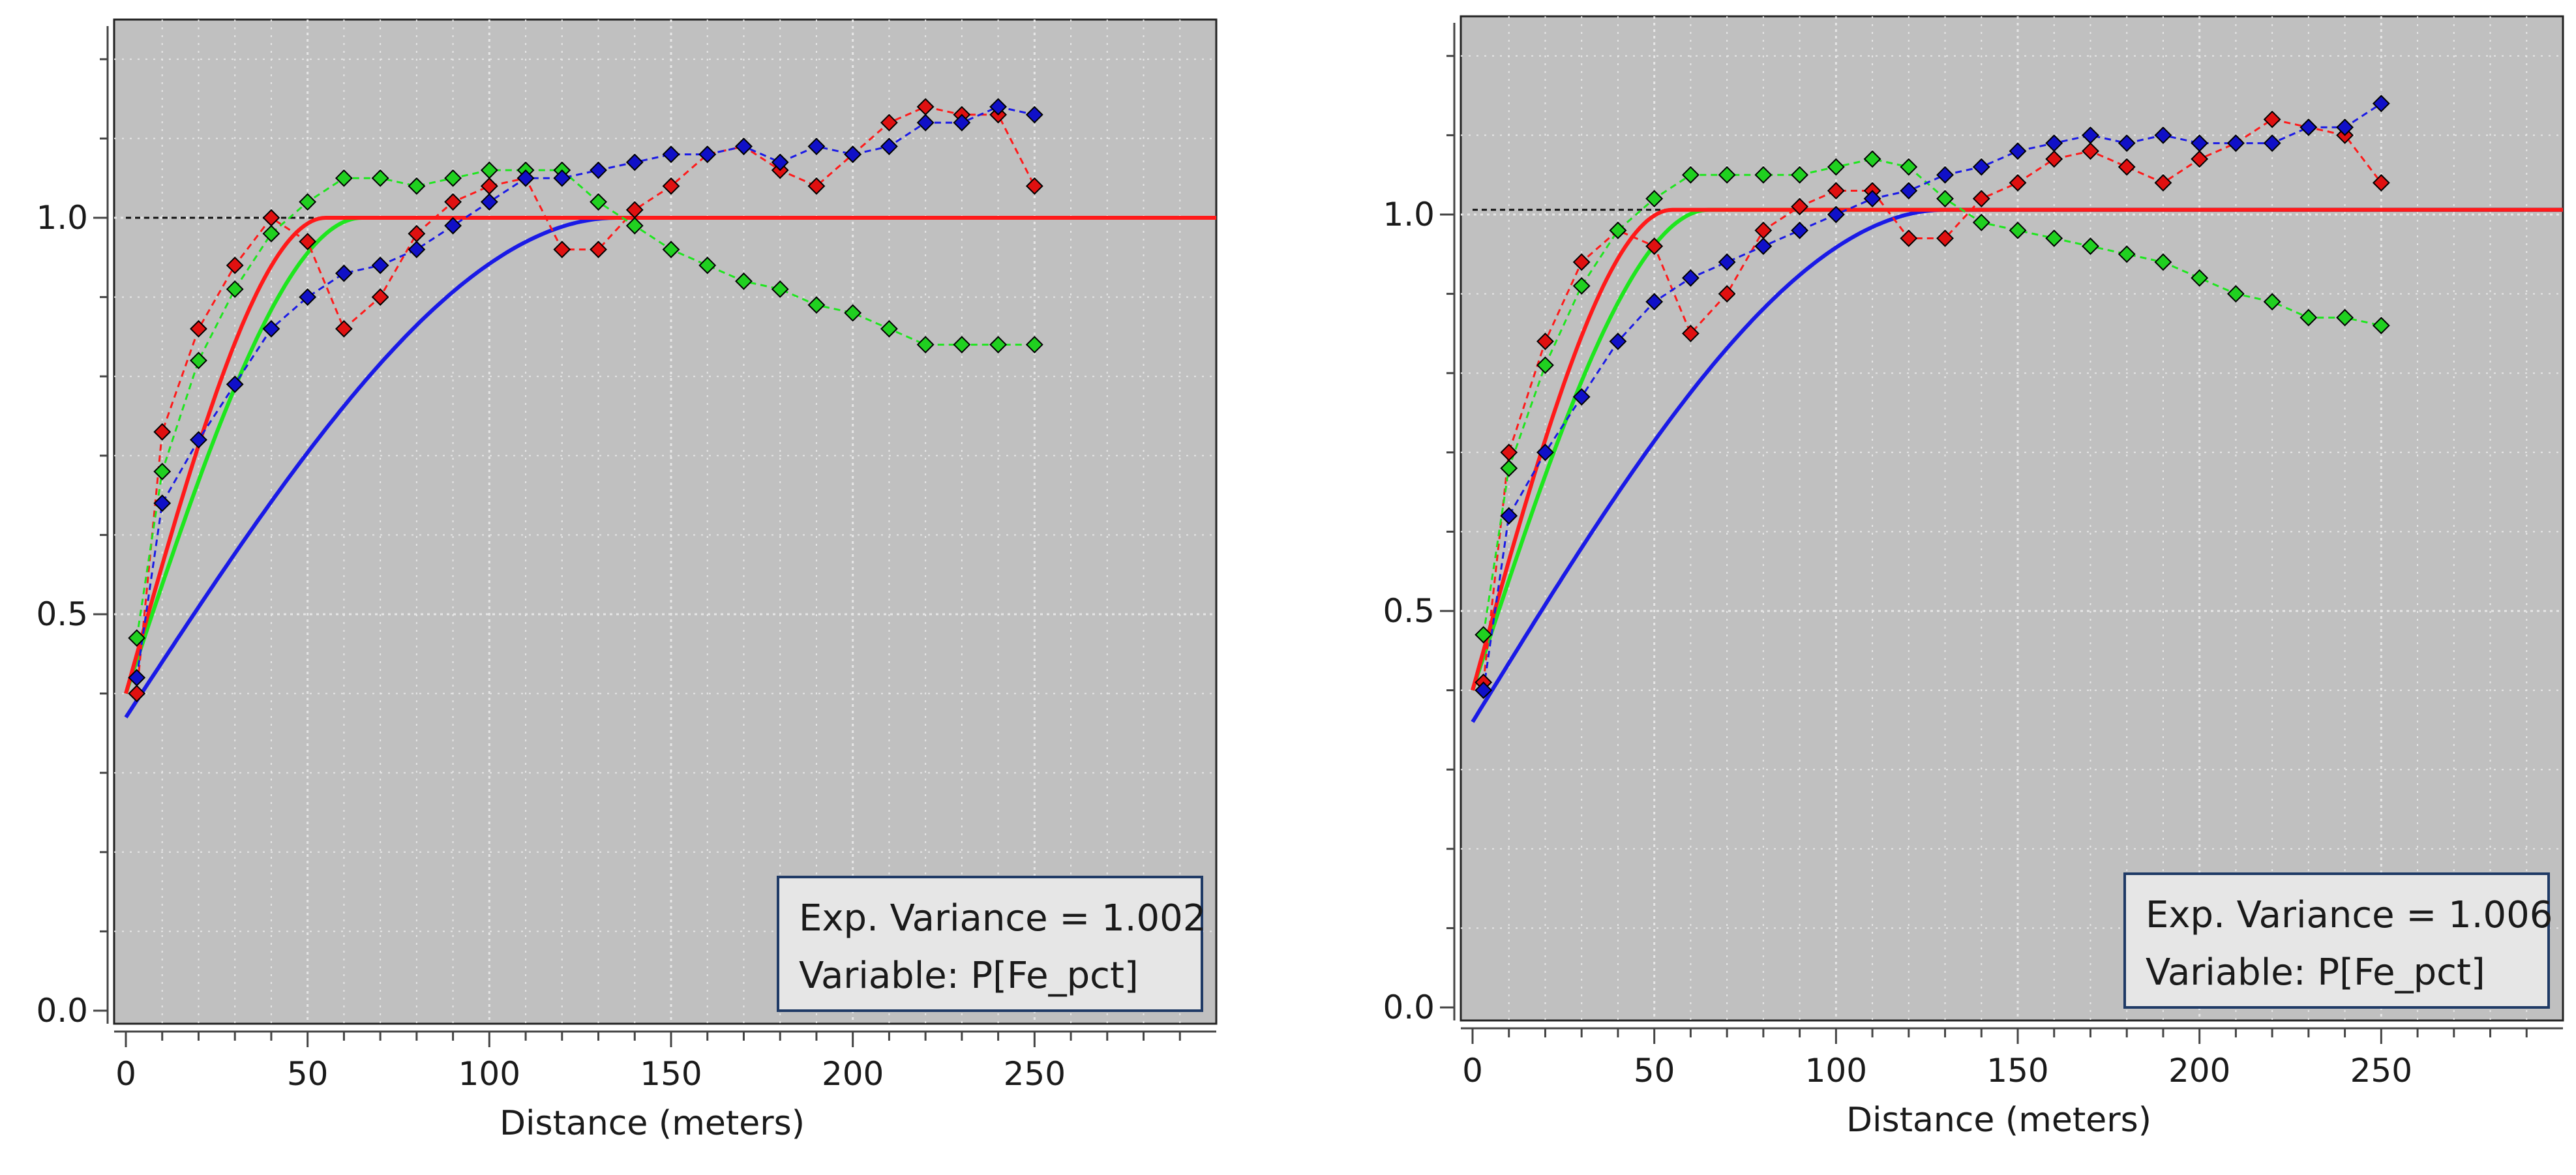 Image resolution: width=2576 pixels, height=1175 pixels. I want to click on x-axis-title: Distance (meters), so click(1998, 1120).